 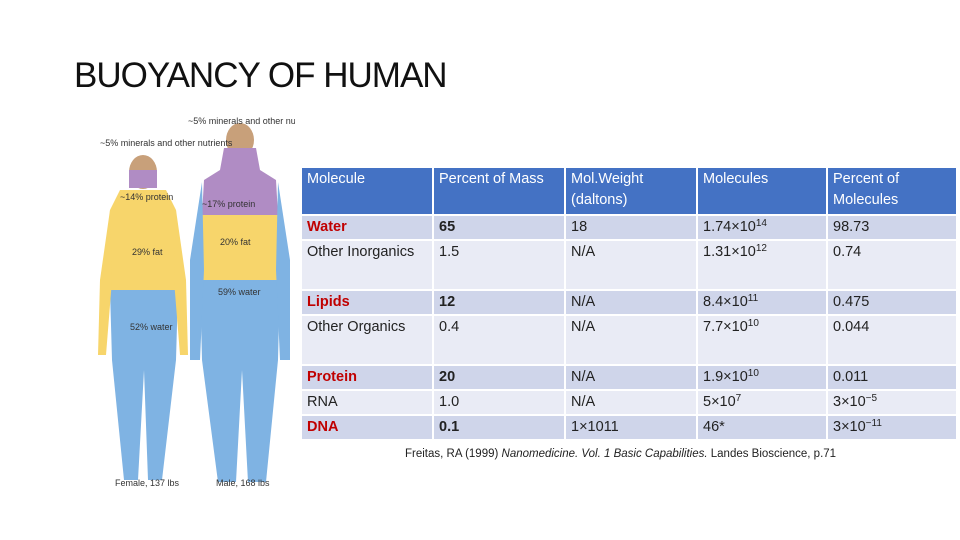 I want to click on table-cell: RNA, so click(x=367, y=402).